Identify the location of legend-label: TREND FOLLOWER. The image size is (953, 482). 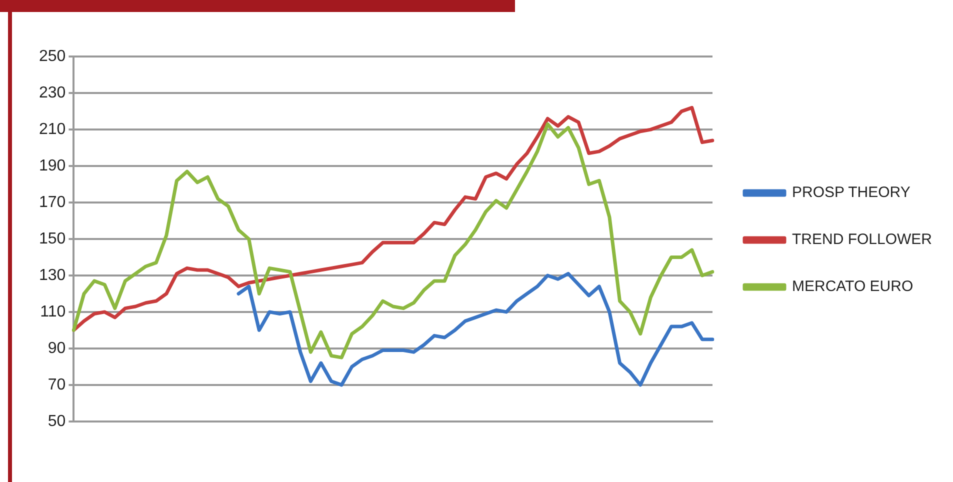
(862, 239).